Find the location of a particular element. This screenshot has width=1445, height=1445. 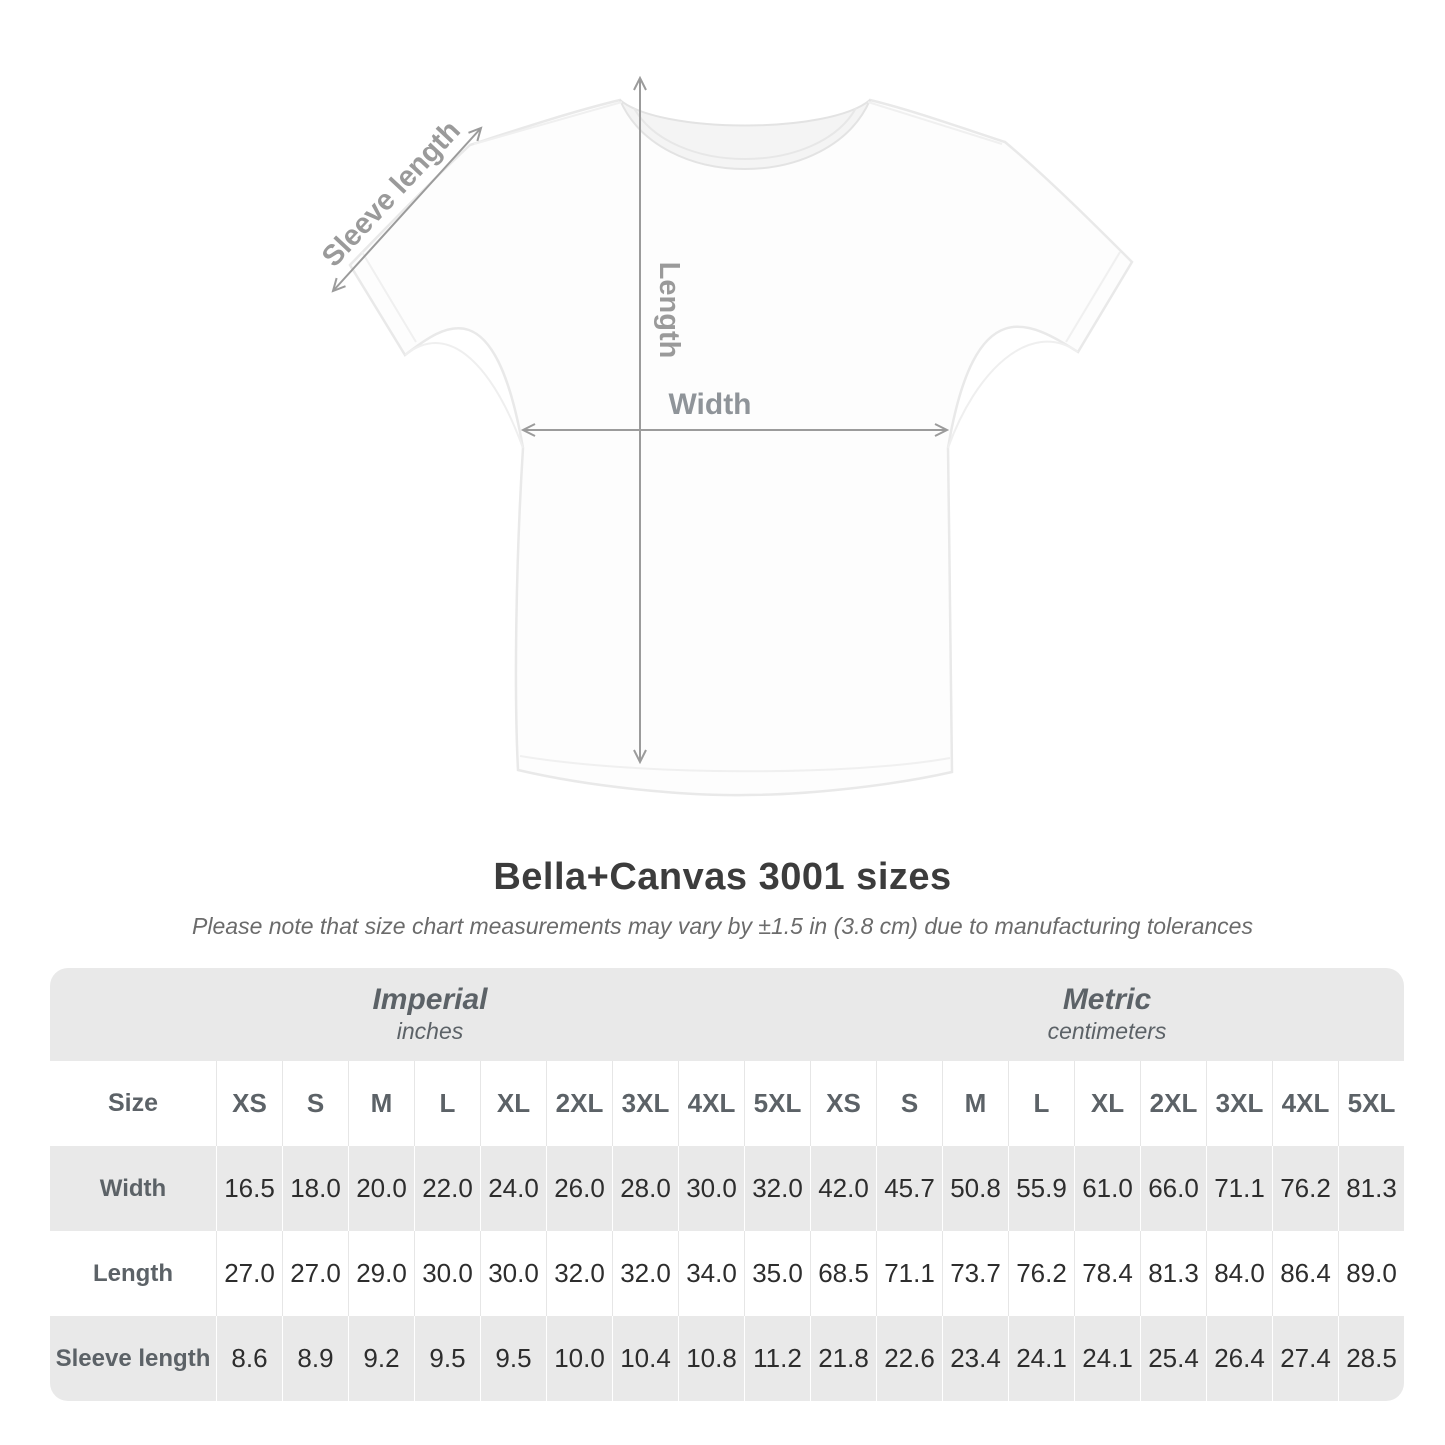

row-label-length: Length is located at coordinates (133, 1273).